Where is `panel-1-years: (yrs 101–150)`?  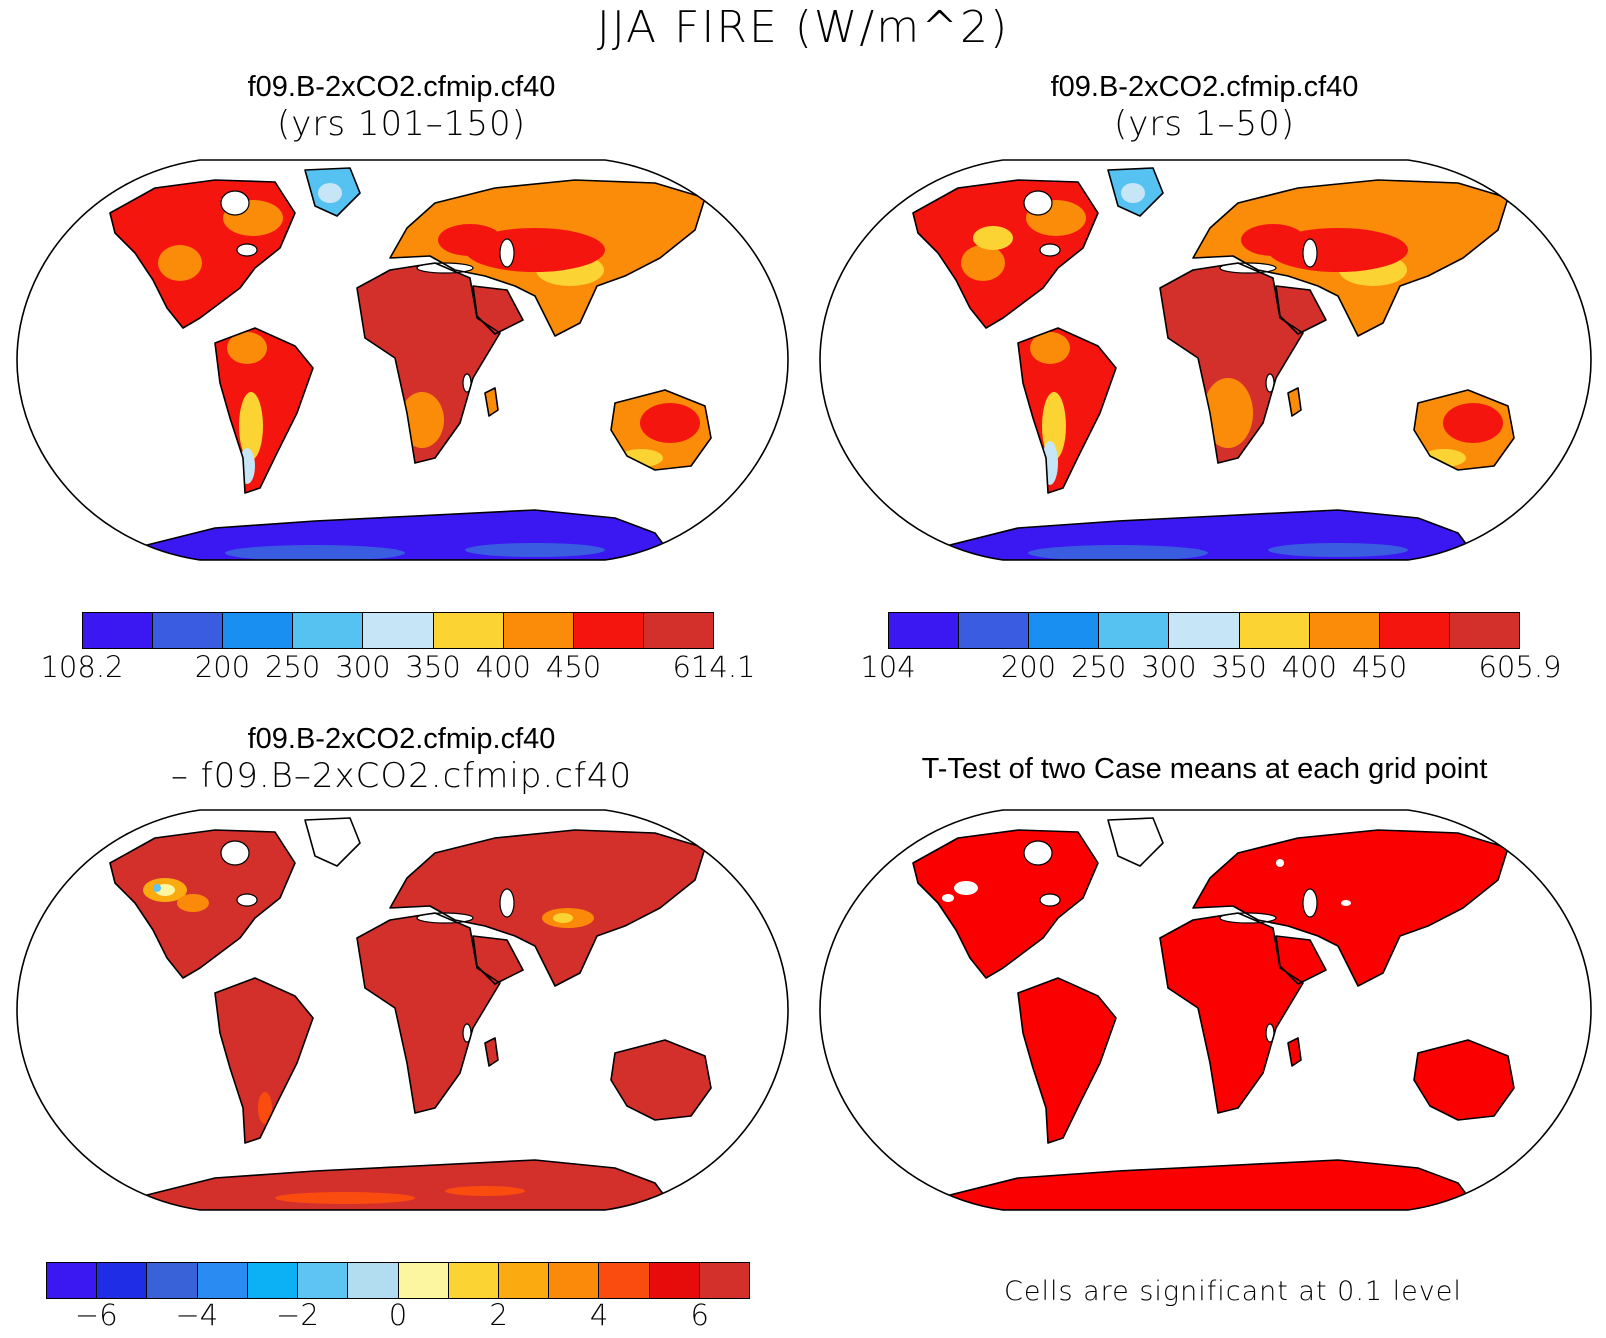 panel-1-years: (yrs 101–150) is located at coordinates (401, 124).